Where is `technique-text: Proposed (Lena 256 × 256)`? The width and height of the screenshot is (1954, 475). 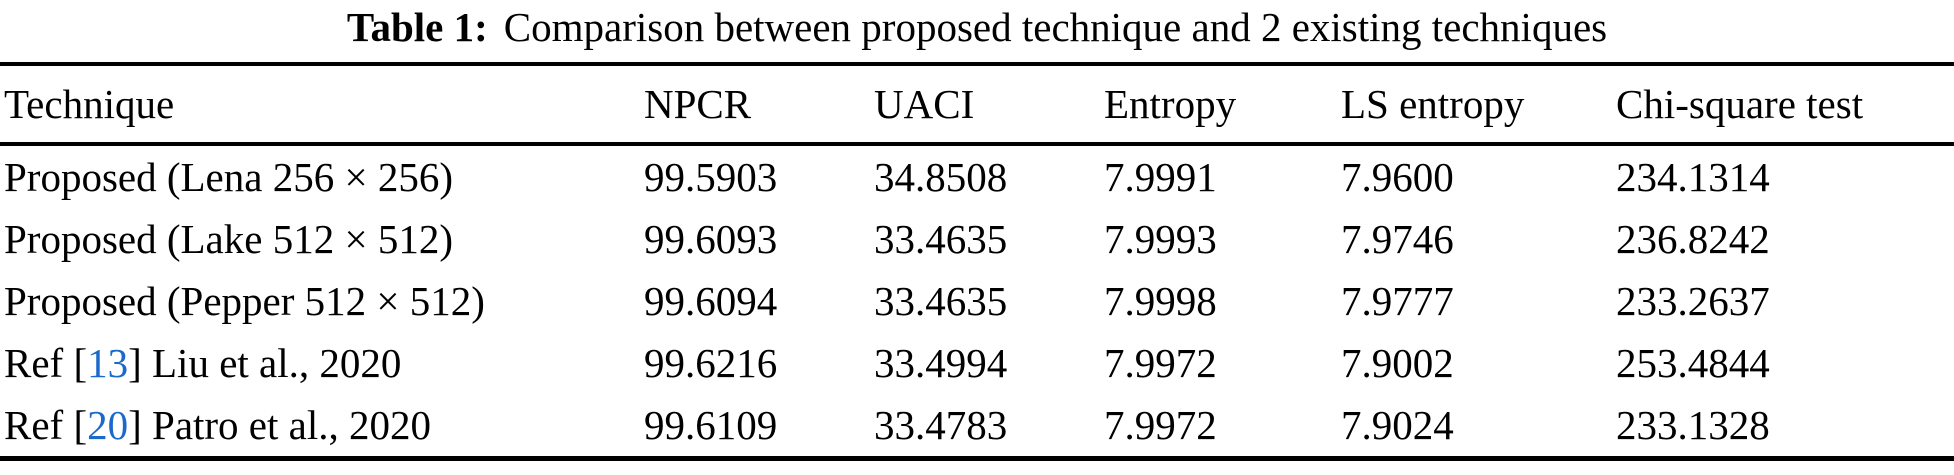
technique-text: Proposed (Lena 256 × 256) is located at coordinates (228, 177).